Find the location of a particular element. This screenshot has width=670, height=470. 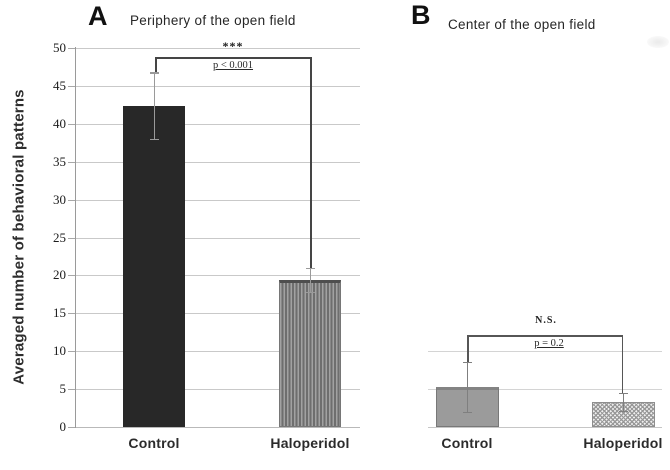

y-tick-label: 20 is located at coordinates (59, 275).